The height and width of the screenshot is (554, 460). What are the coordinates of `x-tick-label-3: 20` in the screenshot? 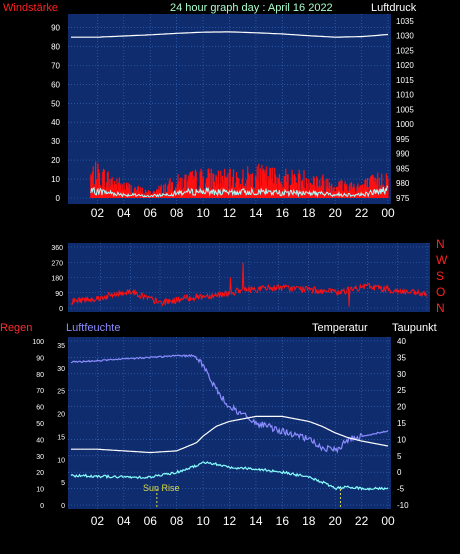 It's located at (335, 521).